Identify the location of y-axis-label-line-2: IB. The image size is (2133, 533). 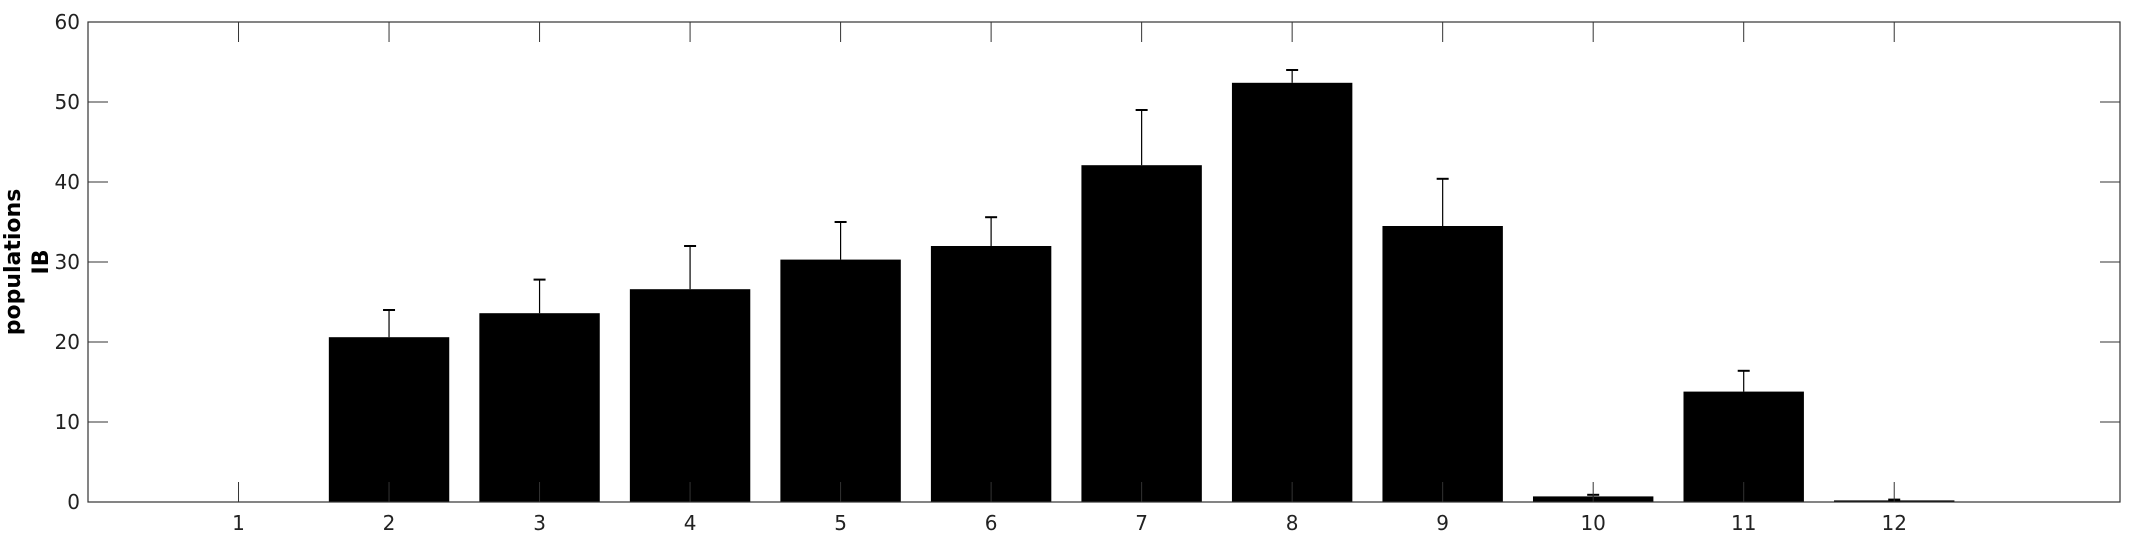
(41, 262).